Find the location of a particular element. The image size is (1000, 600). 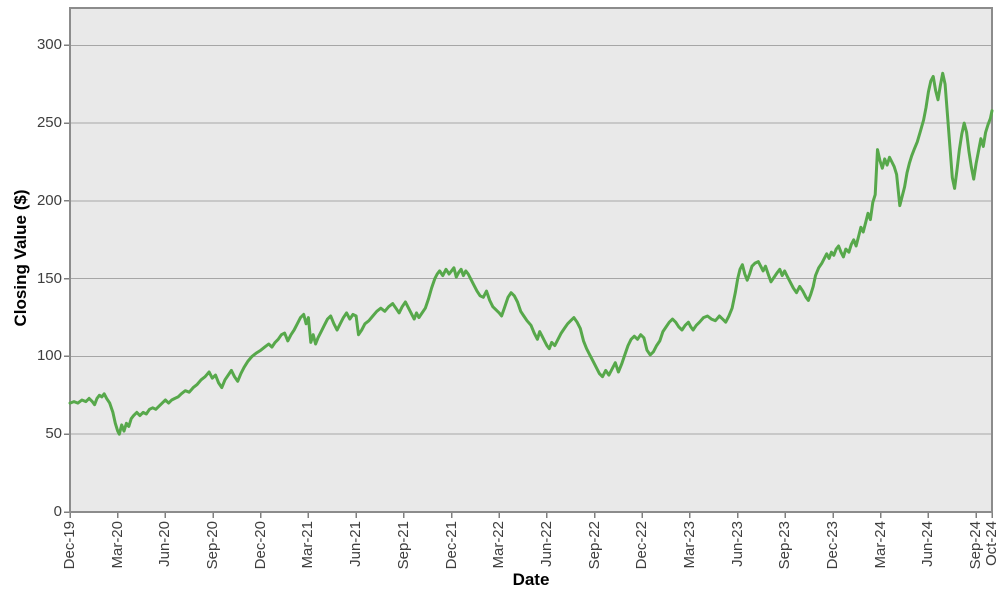

y-tick-label: 50 is located at coordinates (53, 434).